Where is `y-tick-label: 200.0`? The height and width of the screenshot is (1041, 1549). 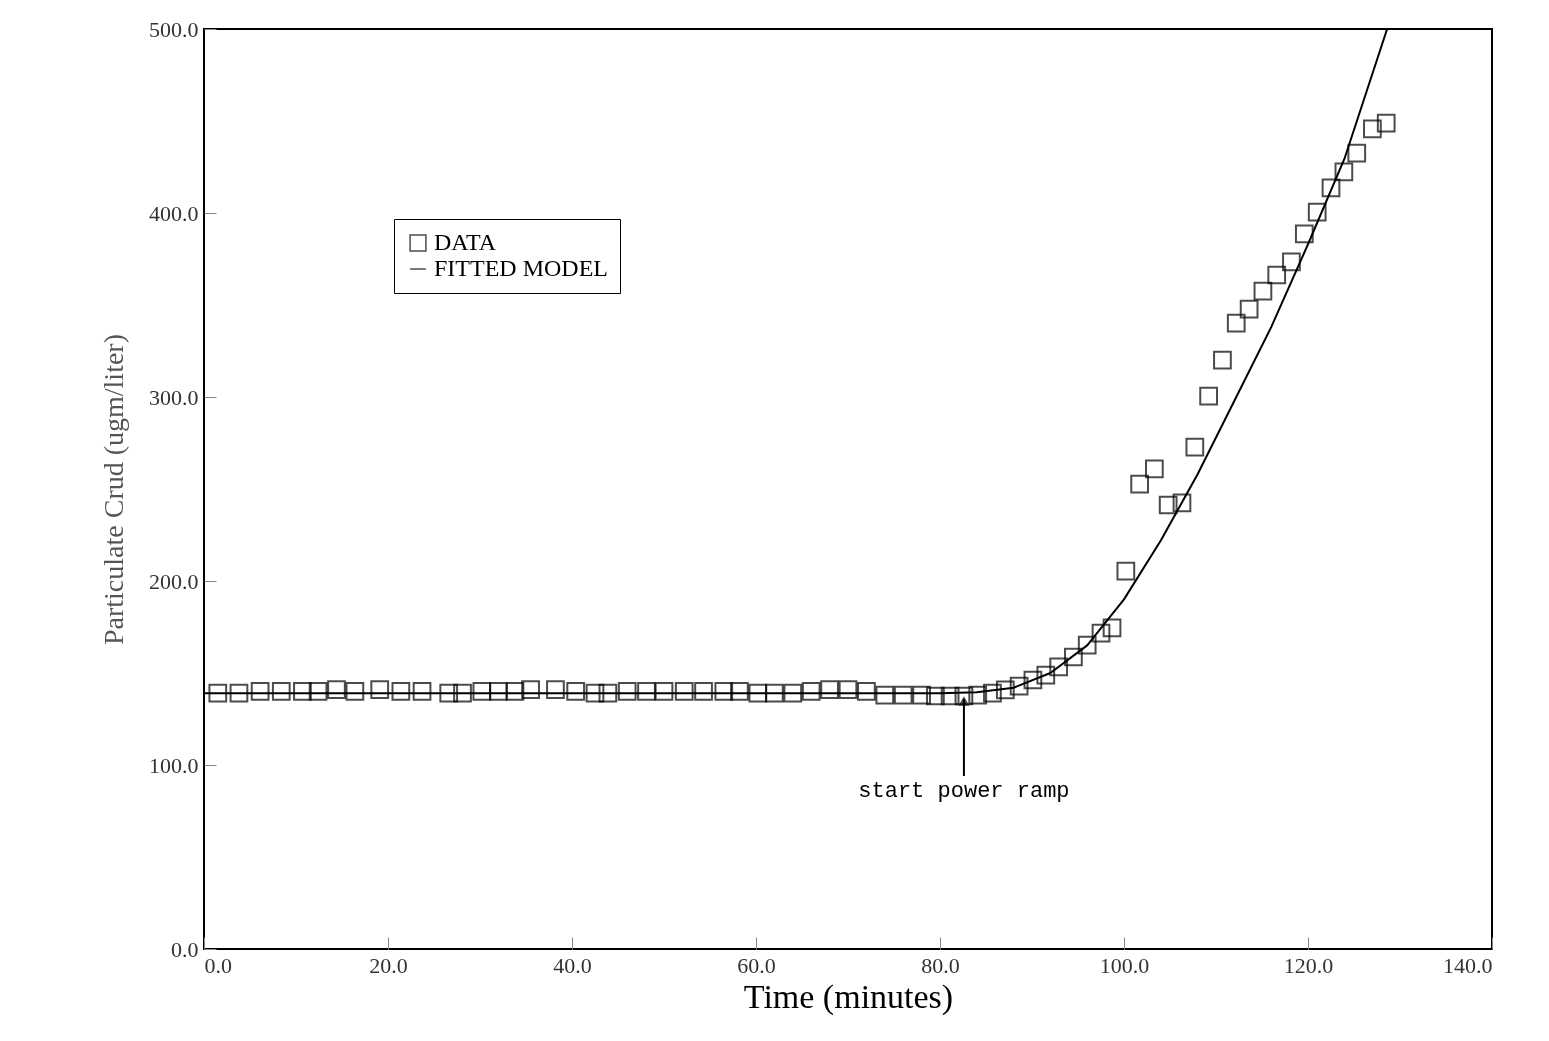
y-tick-label: 200.0 is located at coordinates (174, 581).